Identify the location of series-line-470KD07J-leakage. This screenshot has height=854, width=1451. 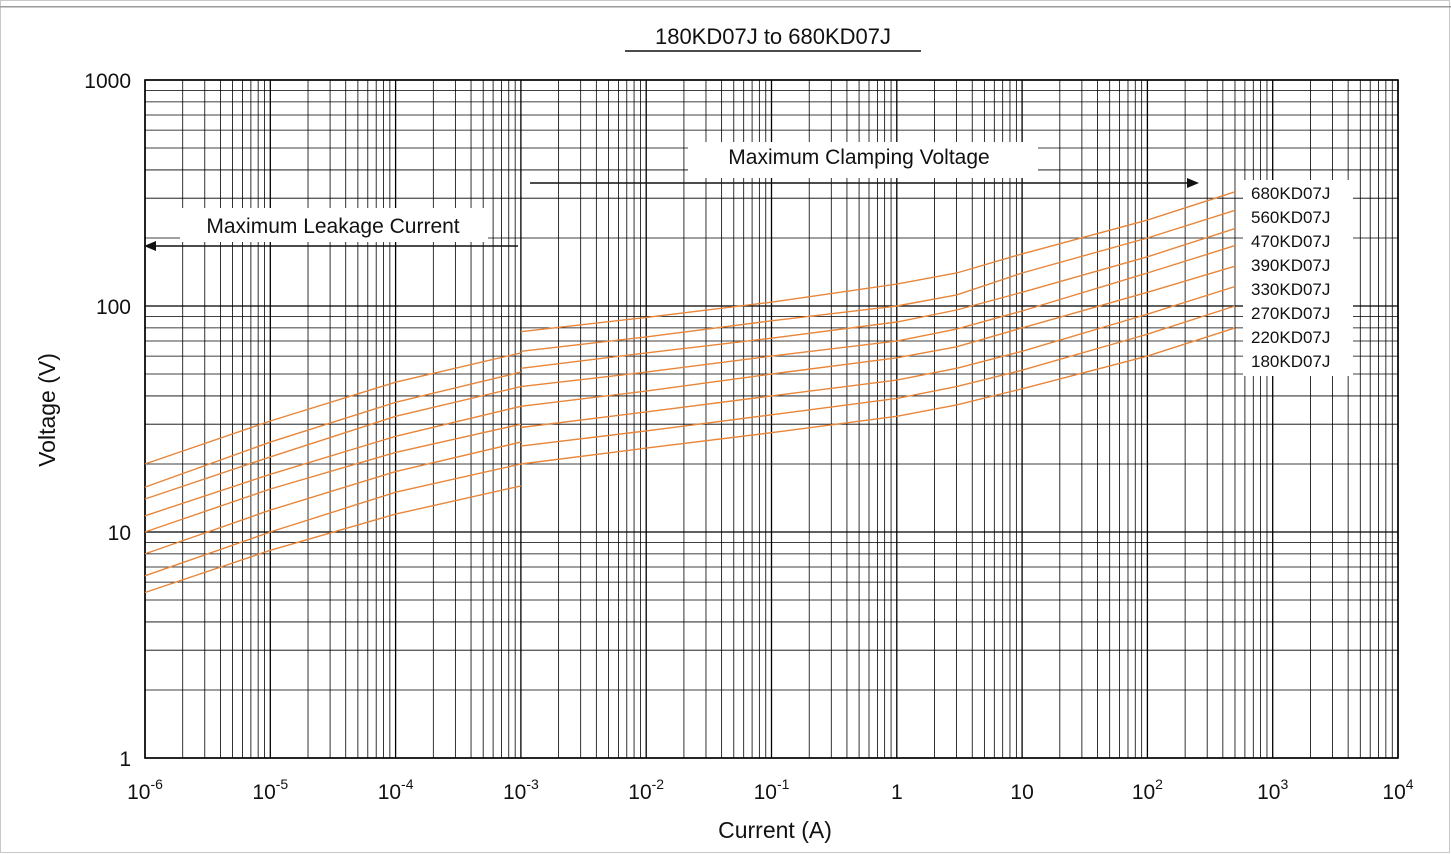
(333, 442).